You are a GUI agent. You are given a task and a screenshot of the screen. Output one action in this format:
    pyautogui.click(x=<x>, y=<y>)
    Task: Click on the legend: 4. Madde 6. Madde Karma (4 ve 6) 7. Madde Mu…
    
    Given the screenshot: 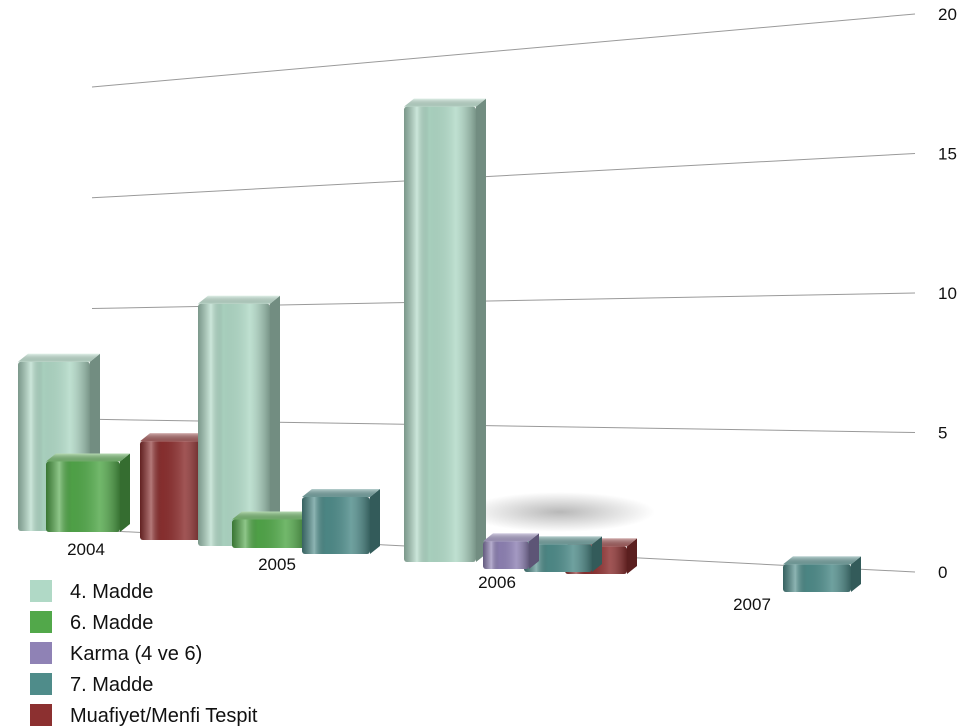 What is the action you would take?
    pyautogui.click(x=144, y=653)
    